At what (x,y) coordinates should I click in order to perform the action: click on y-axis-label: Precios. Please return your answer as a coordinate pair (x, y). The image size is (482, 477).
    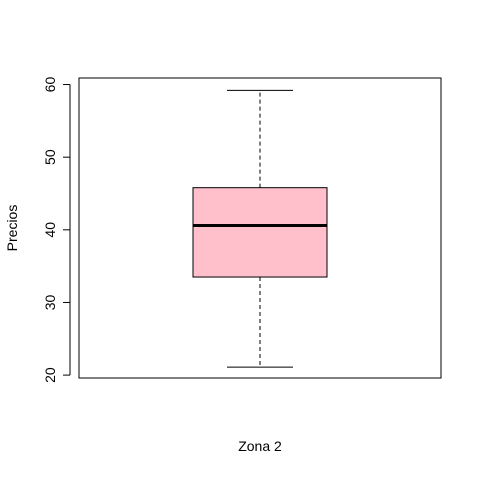
    Looking at the image, I should click on (12, 228).